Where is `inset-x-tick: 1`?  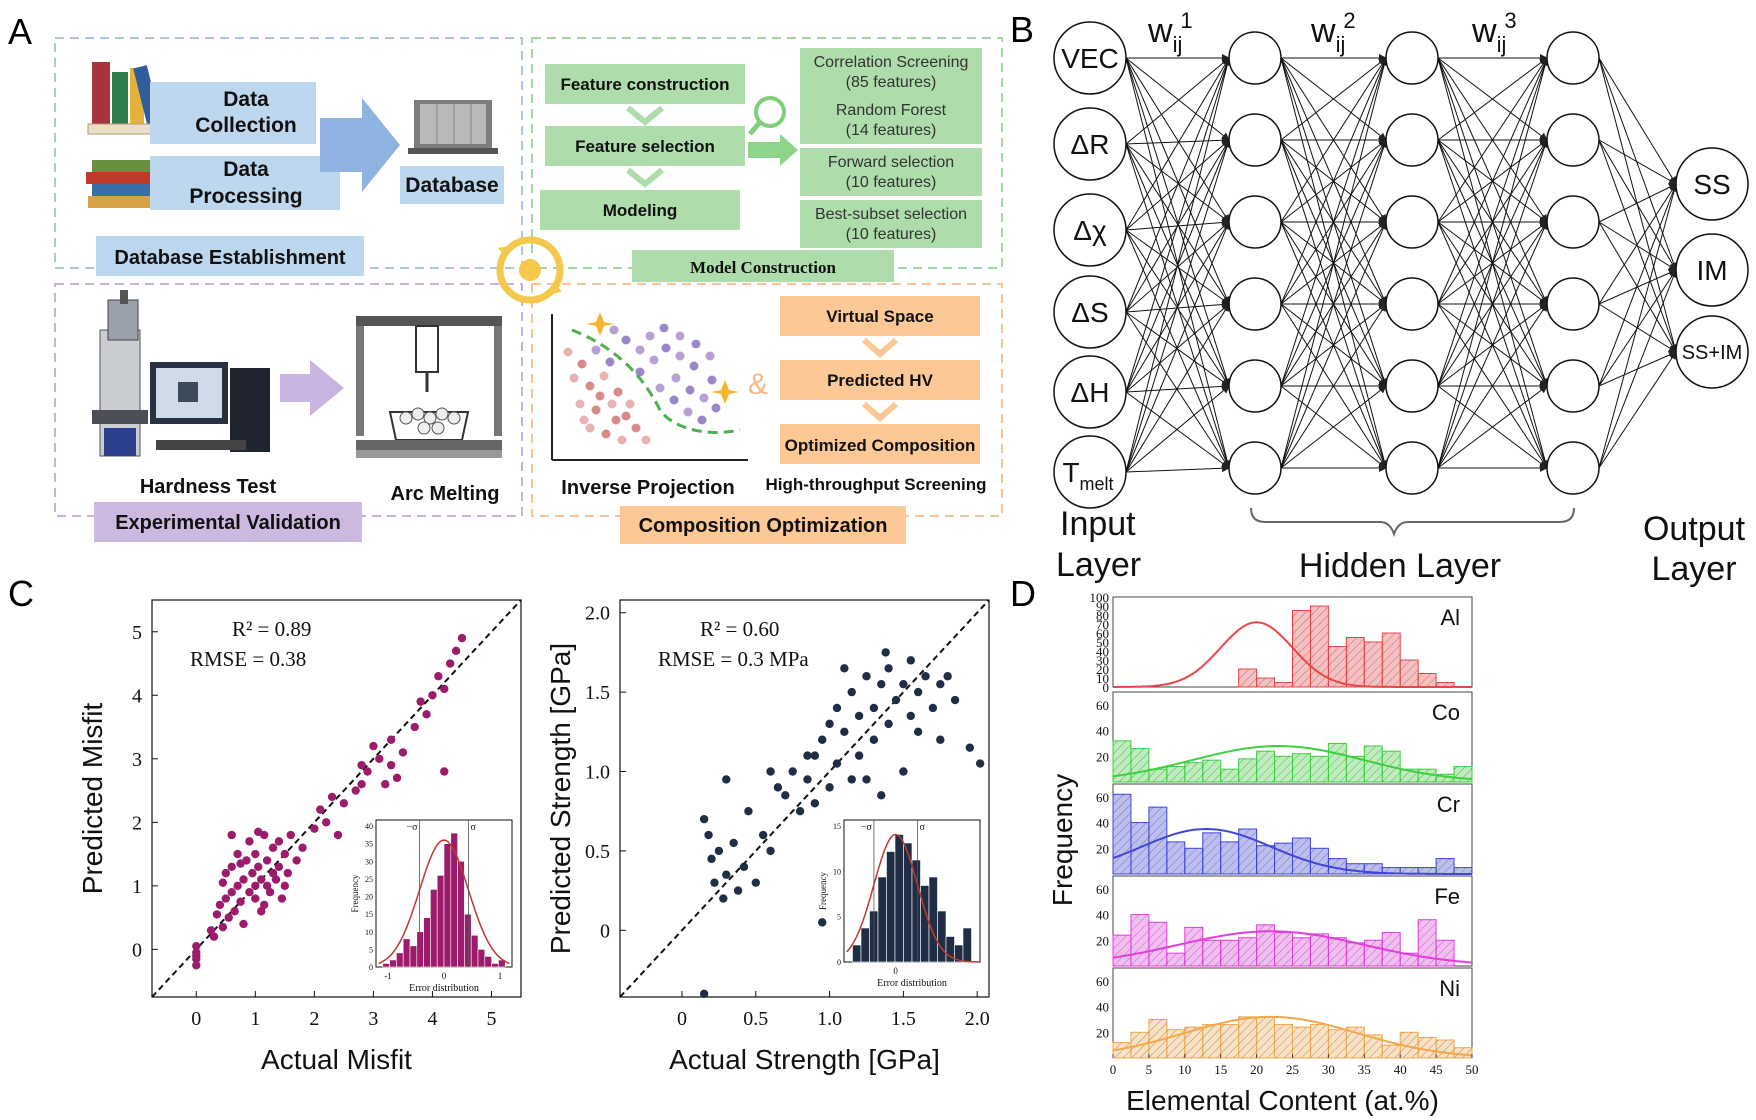 inset-x-tick: 1 is located at coordinates (500, 976).